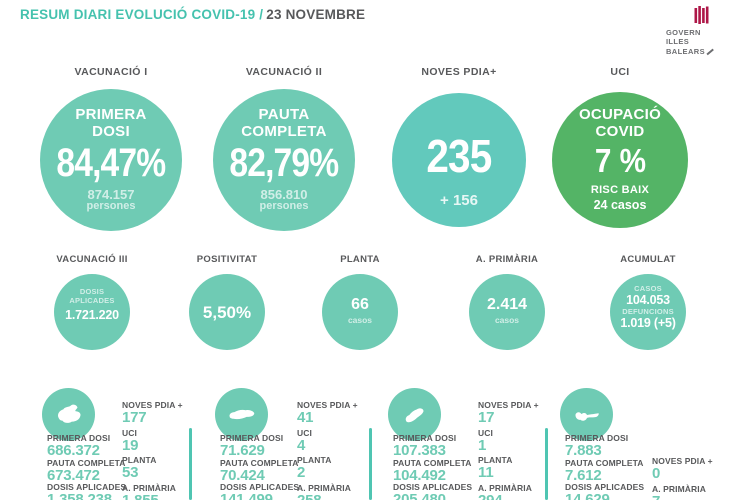 The height and width of the screenshot is (500, 730). I want to click on kpi-label: A. PRIMÀRIA, so click(507, 259).